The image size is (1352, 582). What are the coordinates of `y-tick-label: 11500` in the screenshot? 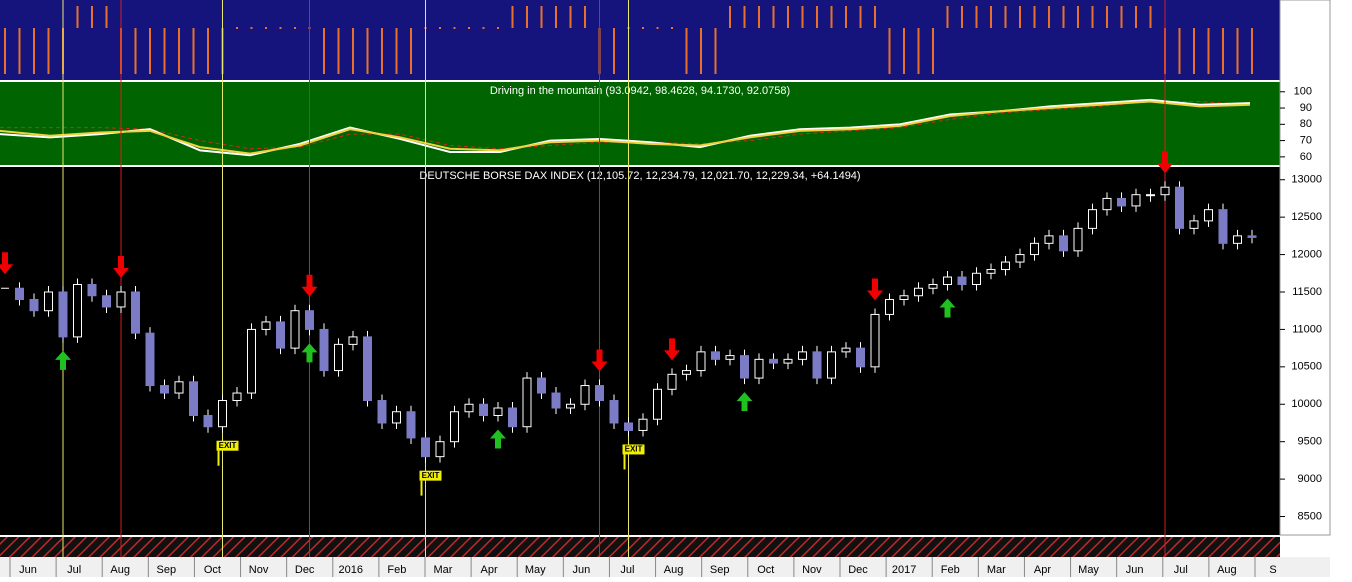 It's located at (1307, 292).